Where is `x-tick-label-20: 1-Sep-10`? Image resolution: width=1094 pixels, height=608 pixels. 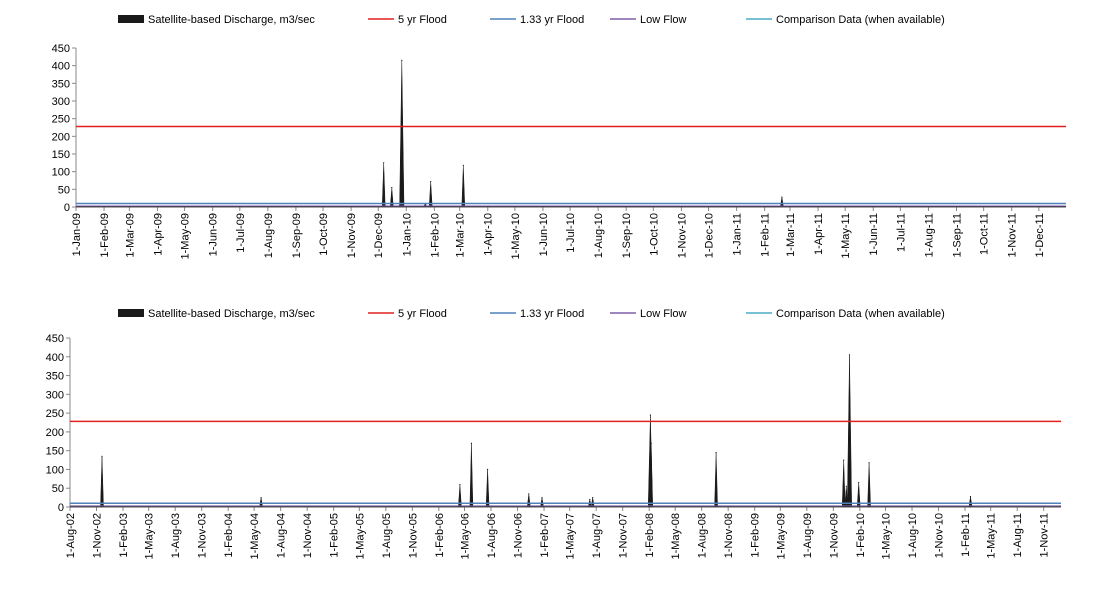
x-tick-label-20: 1-Sep-10 is located at coordinates (627, 235).